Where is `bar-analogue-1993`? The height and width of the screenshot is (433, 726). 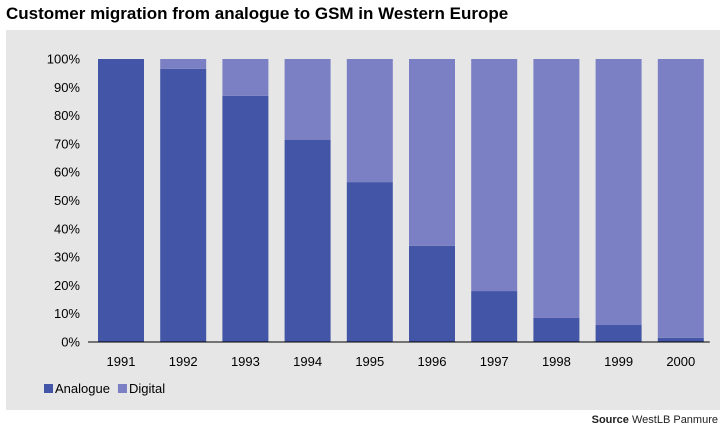
bar-analogue-1993 is located at coordinates (245, 218).